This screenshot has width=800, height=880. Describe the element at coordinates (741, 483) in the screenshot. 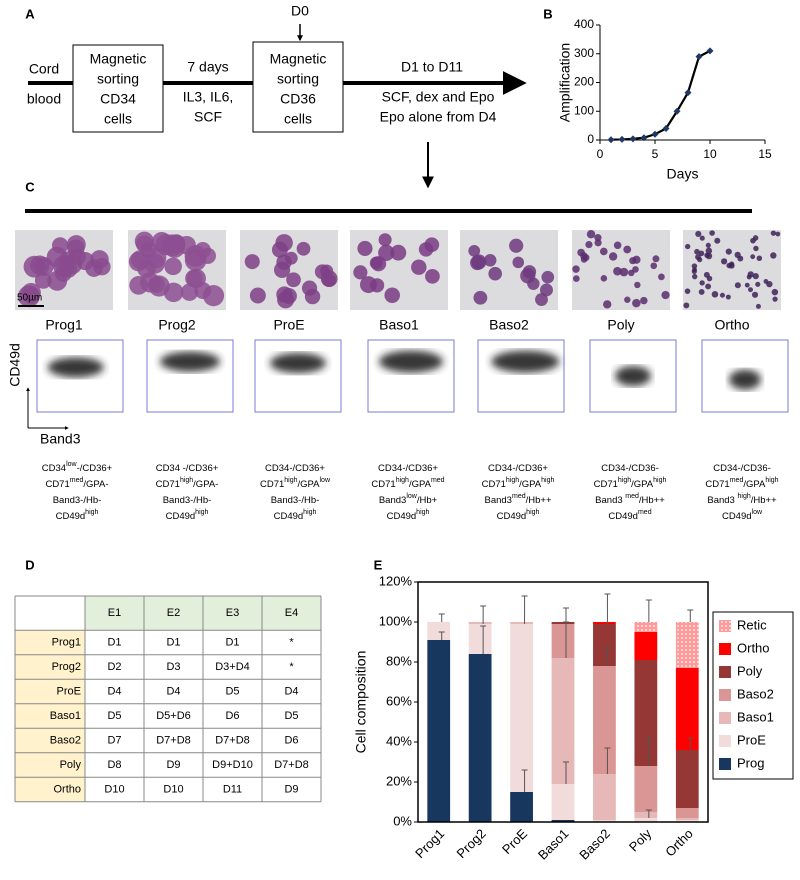

I see `phenotype: CD71med/GPAhigh` at that location.